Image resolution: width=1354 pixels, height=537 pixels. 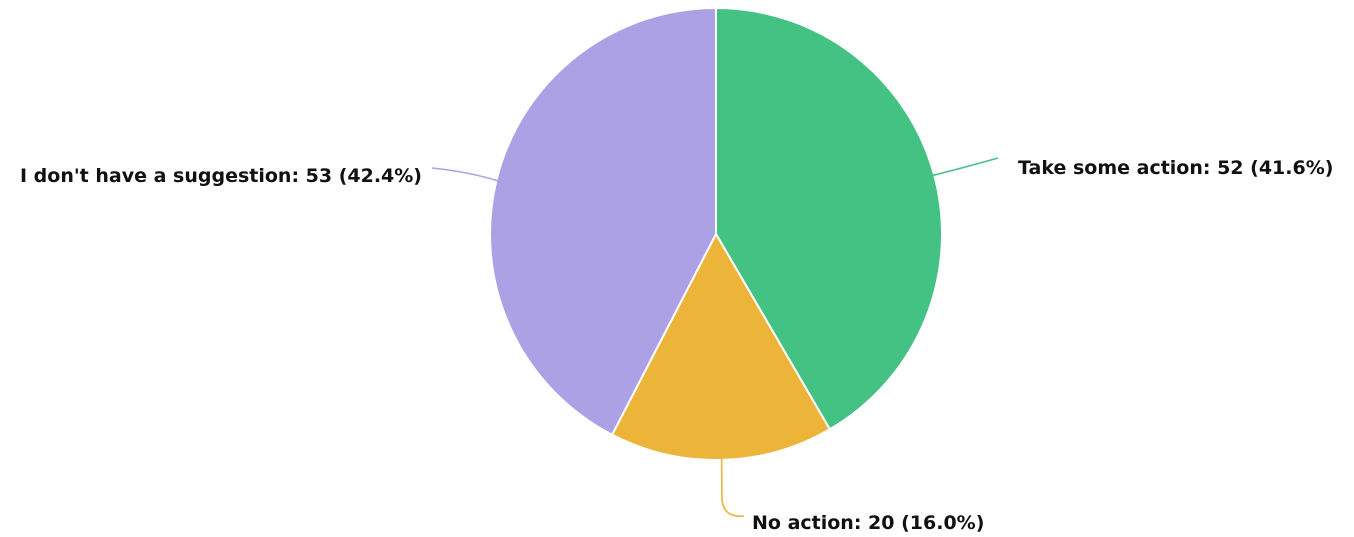 What do you see at coordinates (221, 176) in the screenshot?
I see `slice-label-i-don-t-have-a-suggestion: I don't have a suggestion: 53 (42.4%)` at bounding box center [221, 176].